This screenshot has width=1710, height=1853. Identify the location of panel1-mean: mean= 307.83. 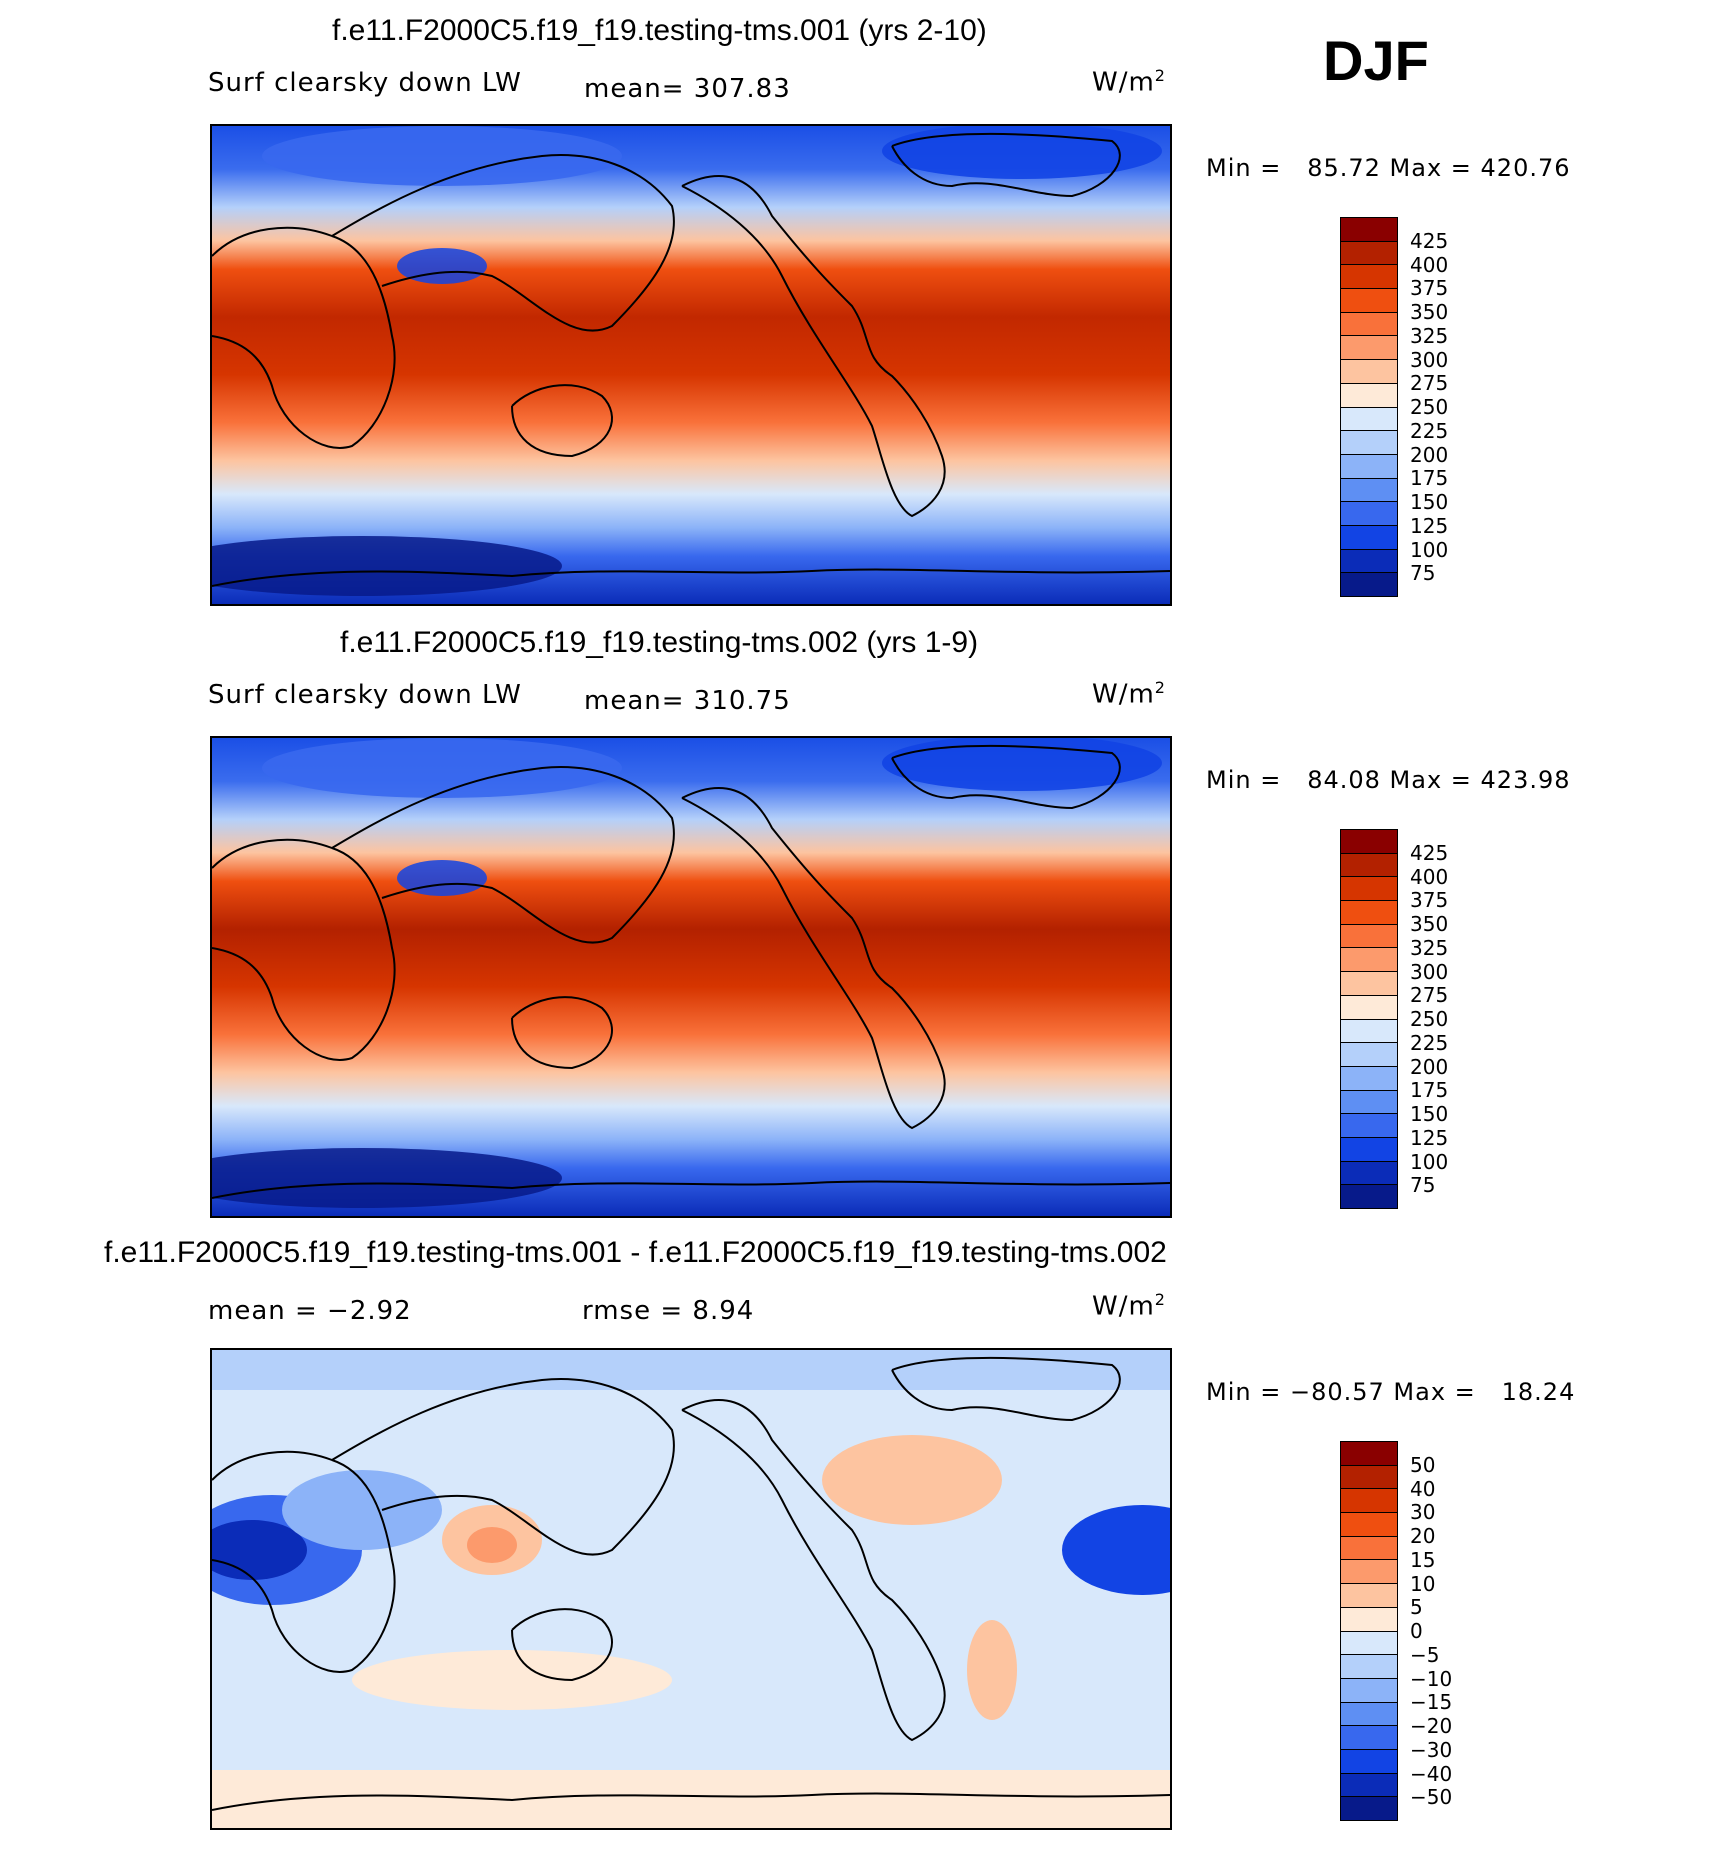
(687, 89).